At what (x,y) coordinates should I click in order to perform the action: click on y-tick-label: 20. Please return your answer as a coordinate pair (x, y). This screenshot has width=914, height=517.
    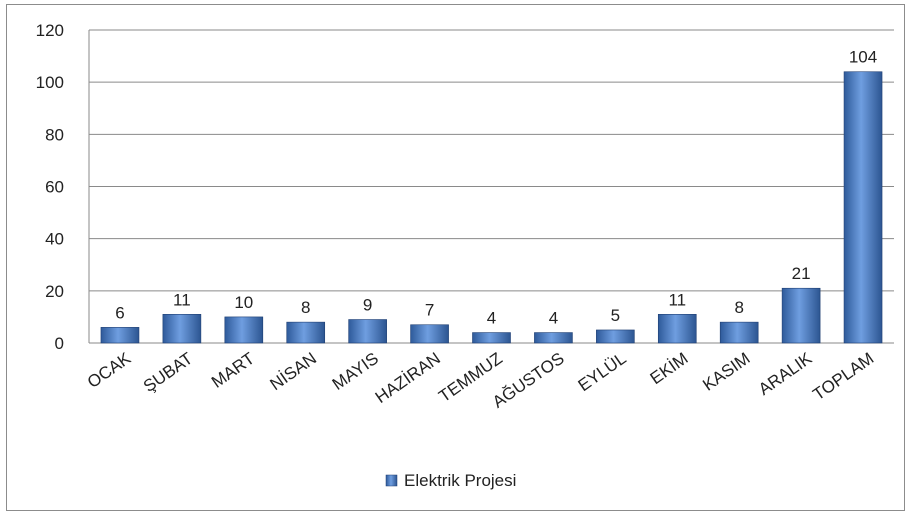
    Looking at the image, I should click on (54, 291).